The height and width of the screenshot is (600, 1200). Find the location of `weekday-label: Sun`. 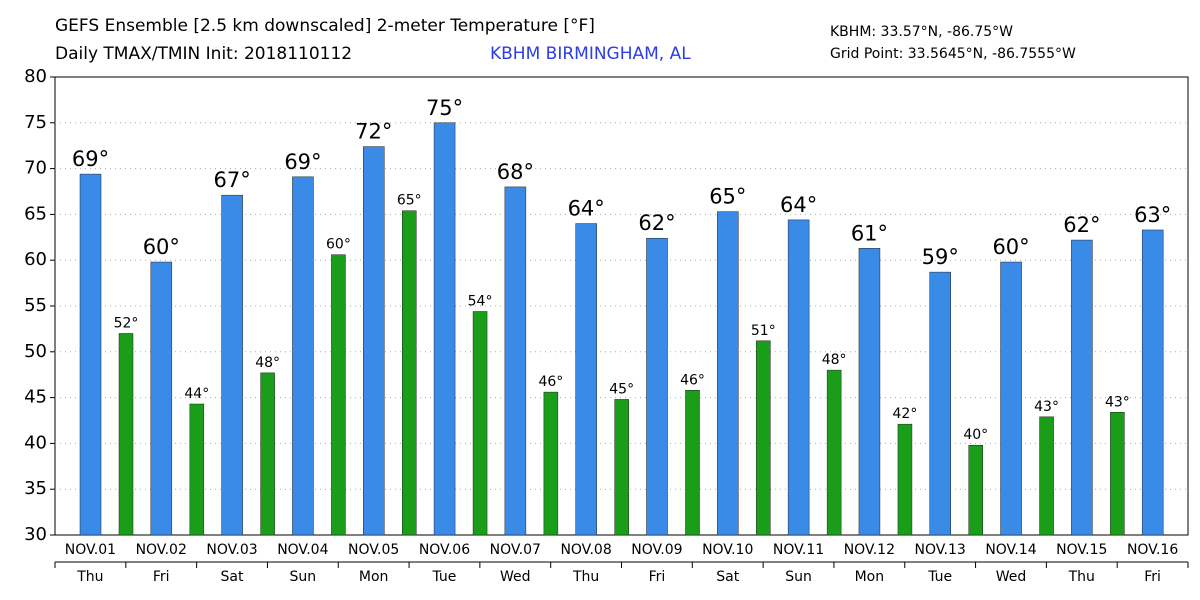

weekday-label: Sun is located at coordinates (303, 577).